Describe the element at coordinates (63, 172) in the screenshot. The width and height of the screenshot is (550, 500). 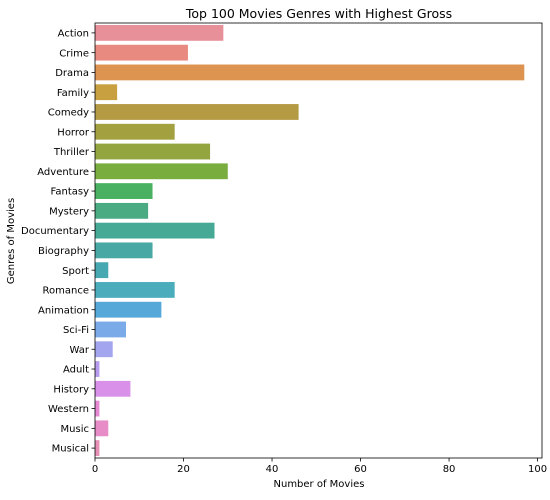
I see `y-tick-label: Adventure` at that location.